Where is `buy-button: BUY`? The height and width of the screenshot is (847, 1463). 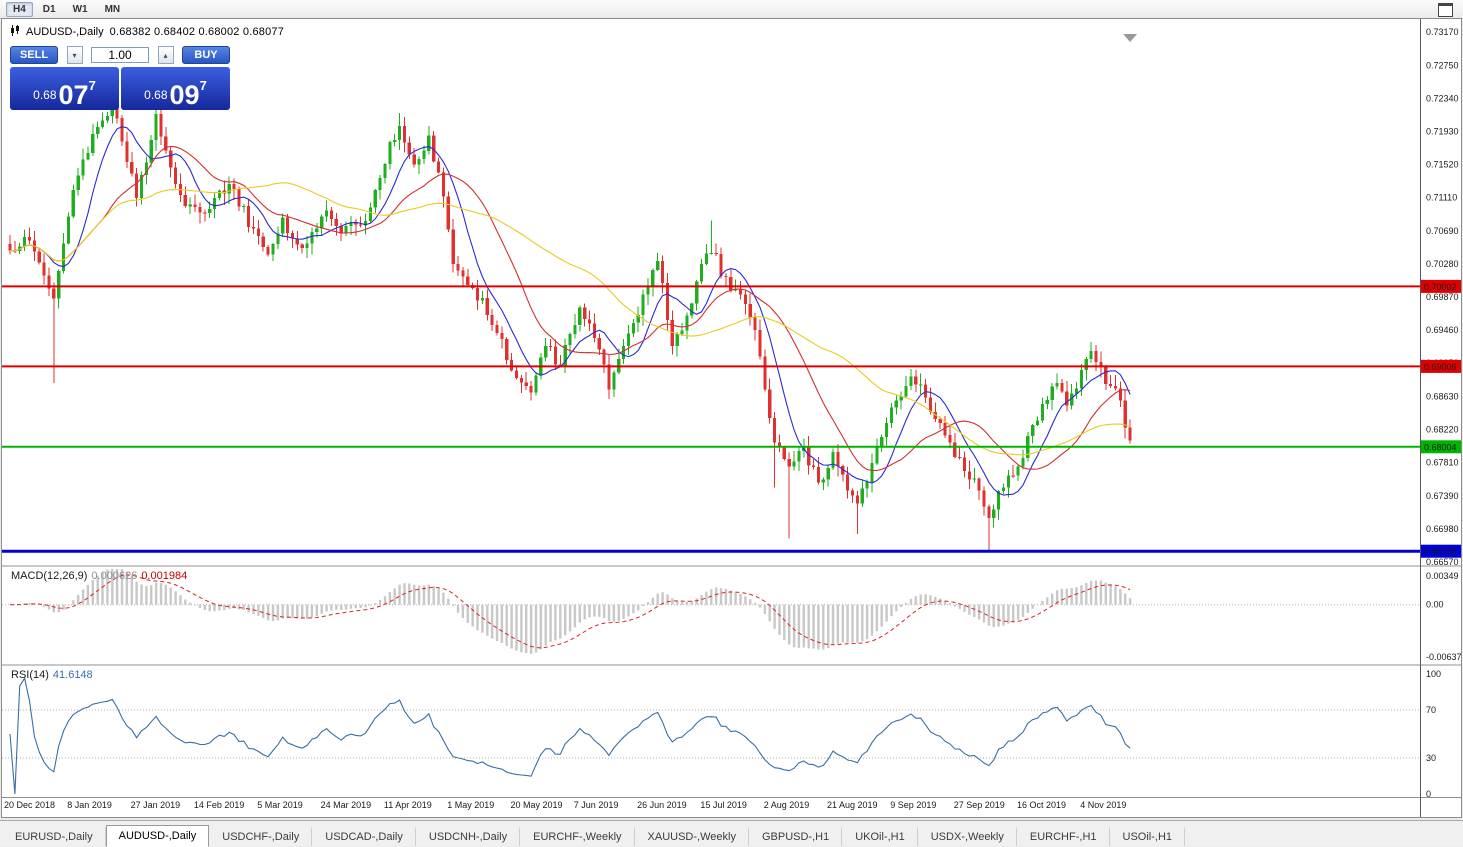 buy-button: BUY is located at coordinates (206, 55).